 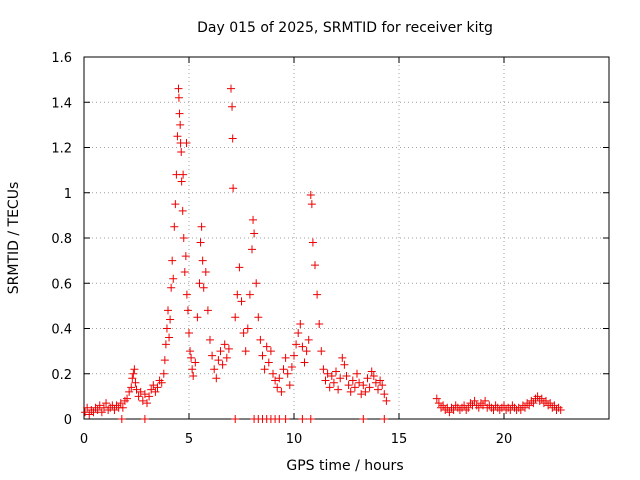 I want to click on x-tick-labels: 0 5 10 15 20, so click(x=296, y=439).